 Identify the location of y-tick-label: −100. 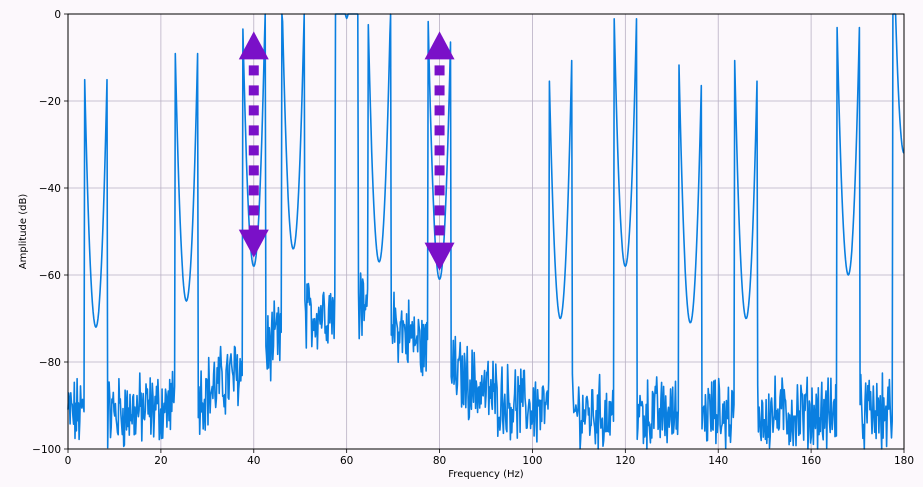
(46, 450).